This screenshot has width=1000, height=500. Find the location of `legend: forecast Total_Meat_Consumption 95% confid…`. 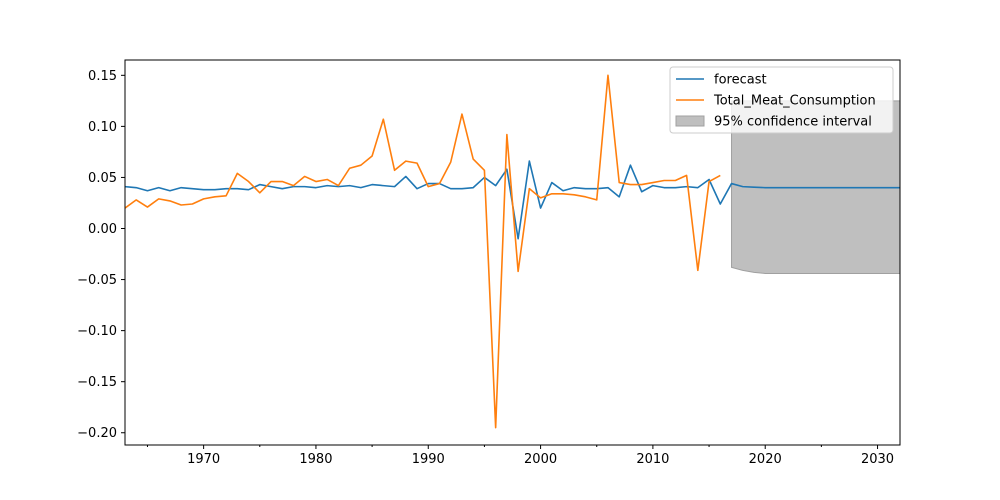

legend: forecast Total_Meat_Consumption 95% confid… is located at coordinates (781, 100).